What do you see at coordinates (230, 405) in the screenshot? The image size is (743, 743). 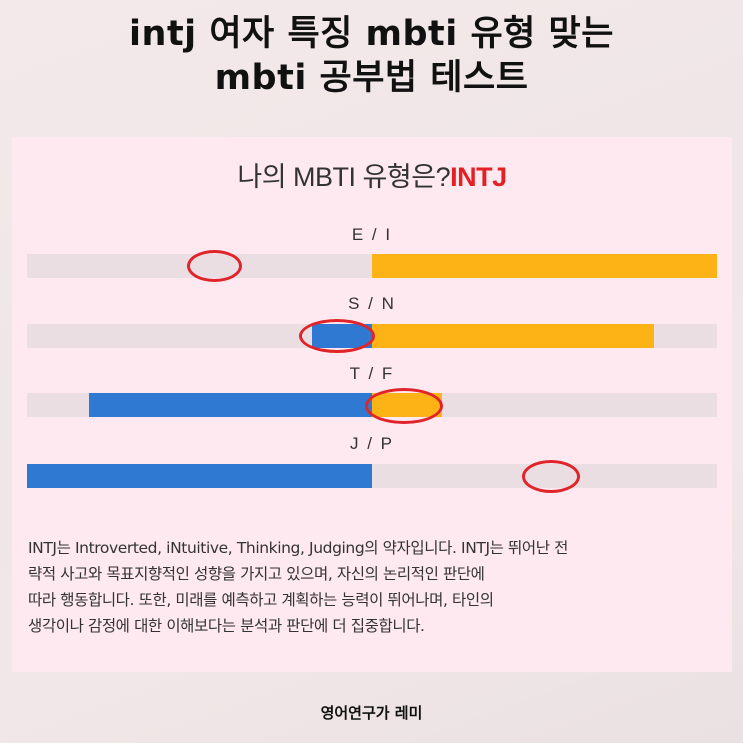 I see `scale-fill-tf` at bounding box center [230, 405].